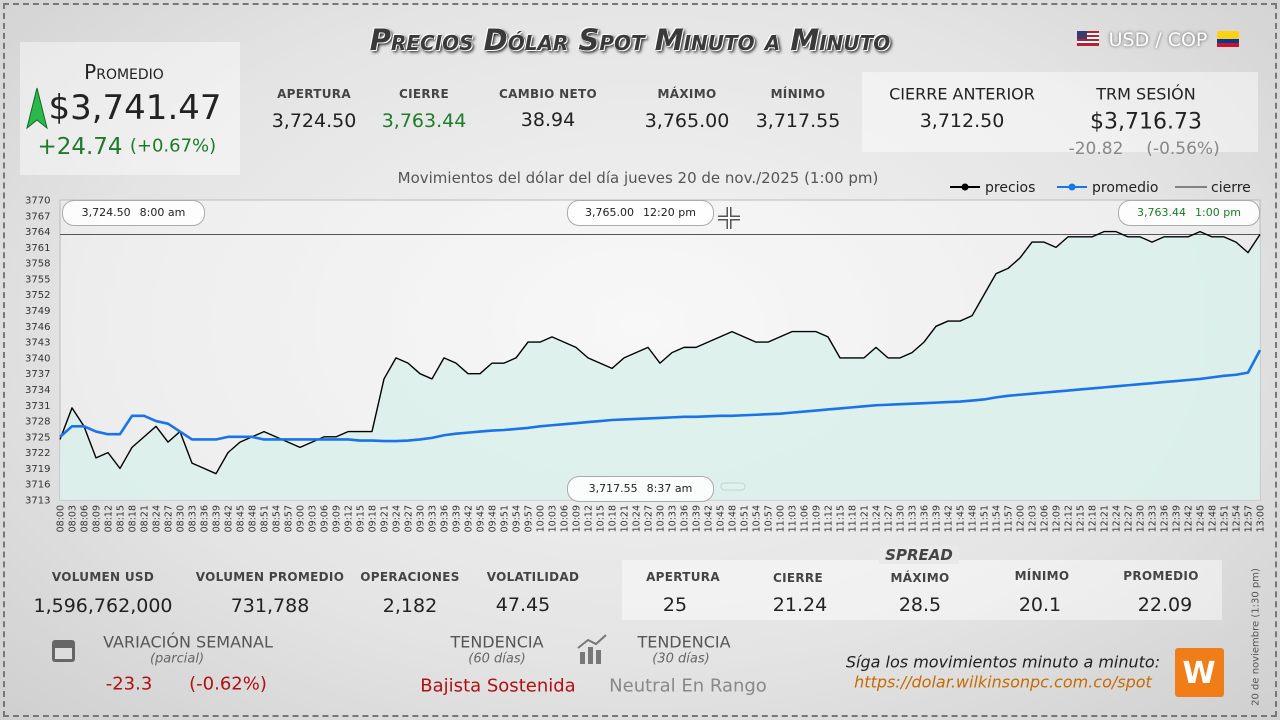 This screenshot has width=1280, height=720. What do you see at coordinates (85, 518) in the screenshot?
I see `x-tick-label: 08:06` at bounding box center [85, 518].